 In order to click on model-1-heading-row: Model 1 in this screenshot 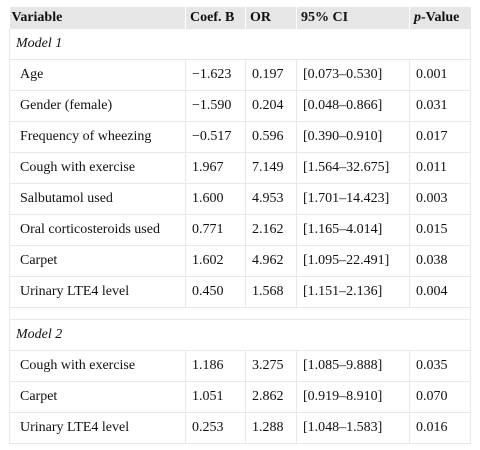, I will do `click(240, 44)`.